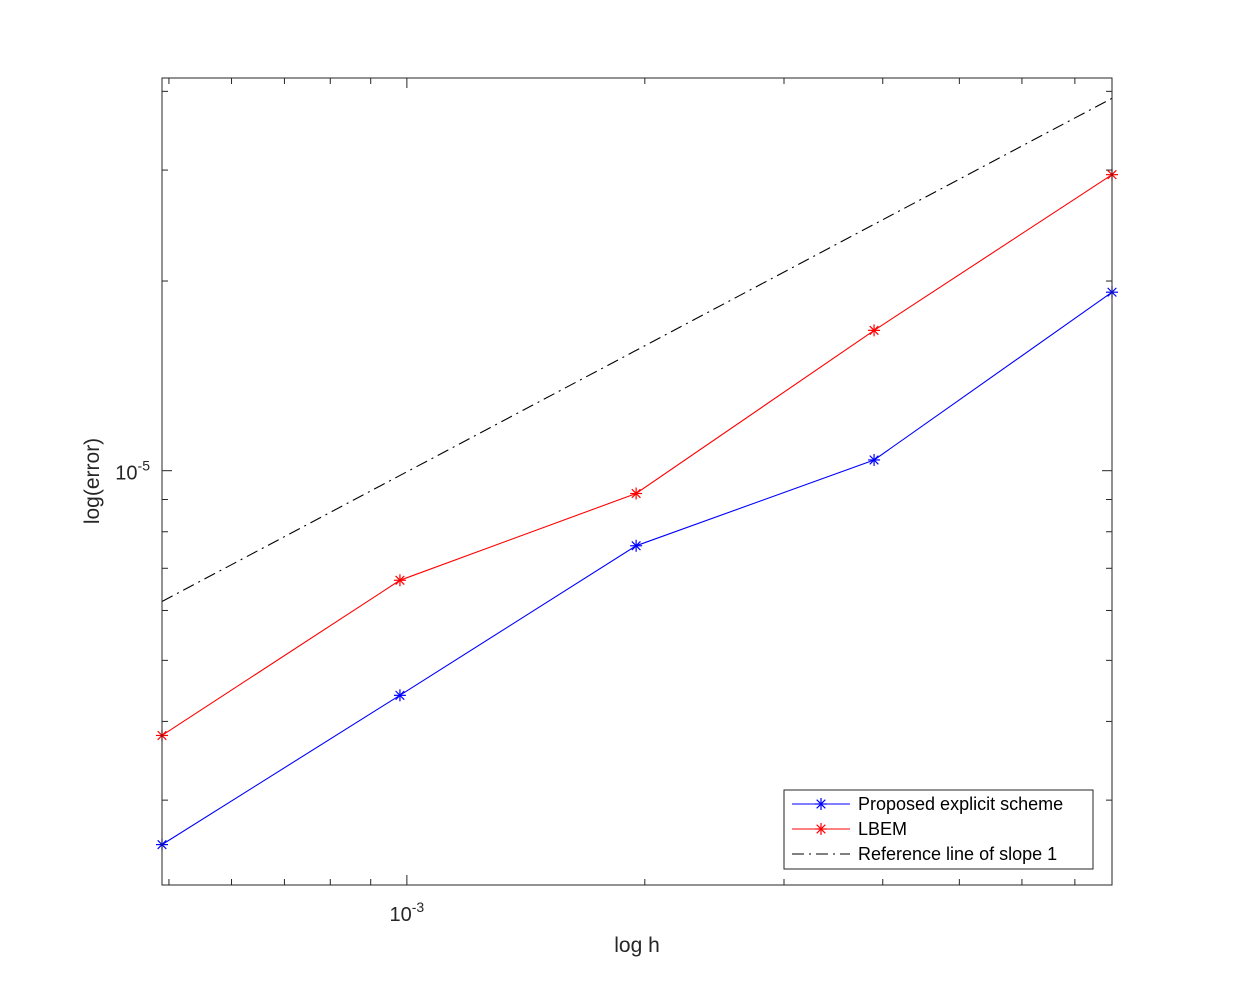 Image resolution: width=1236 pixels, height=996 pixels. Describe the element at coordinates (957, 854) in the screenshot. I see `legend-label: Reference line of slope 1` at that location.